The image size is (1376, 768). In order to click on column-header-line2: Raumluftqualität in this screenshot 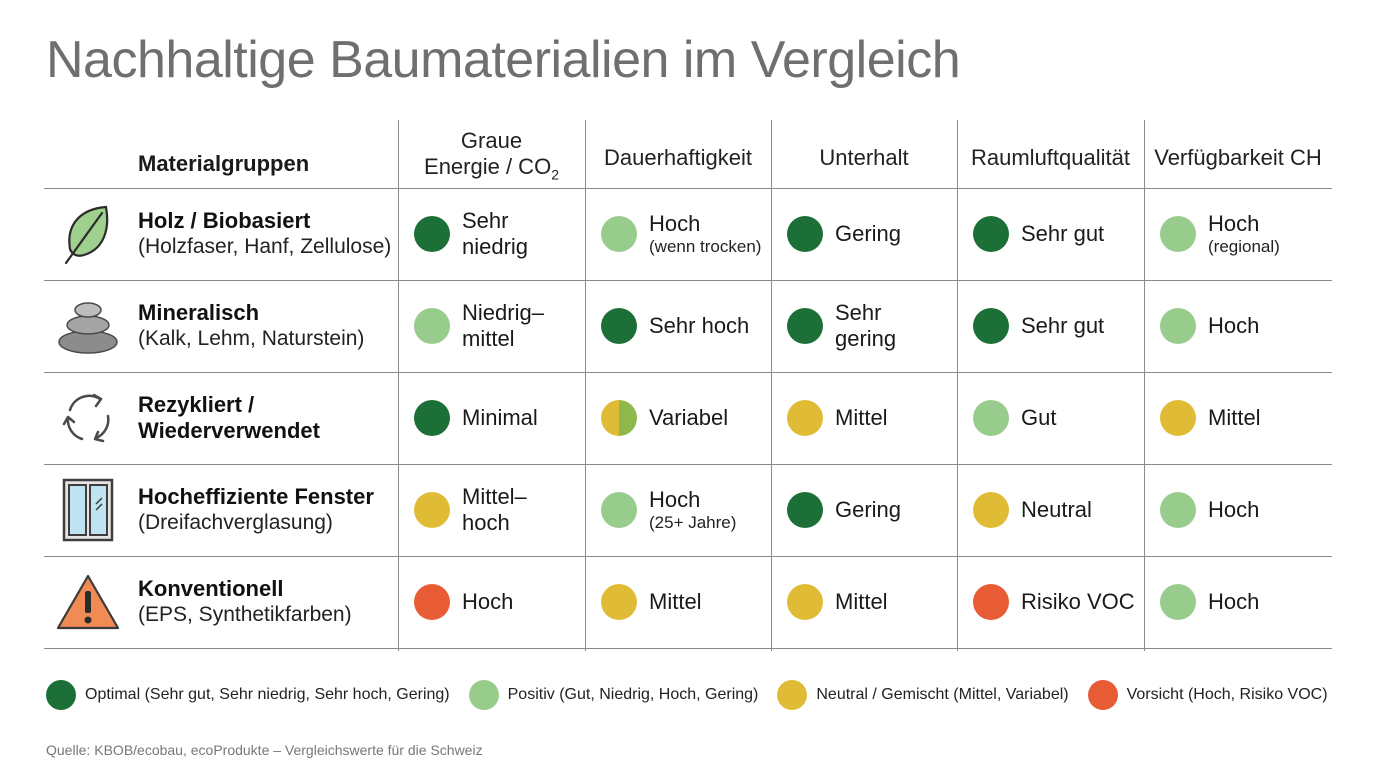, I will do `click(1050, 157)`.